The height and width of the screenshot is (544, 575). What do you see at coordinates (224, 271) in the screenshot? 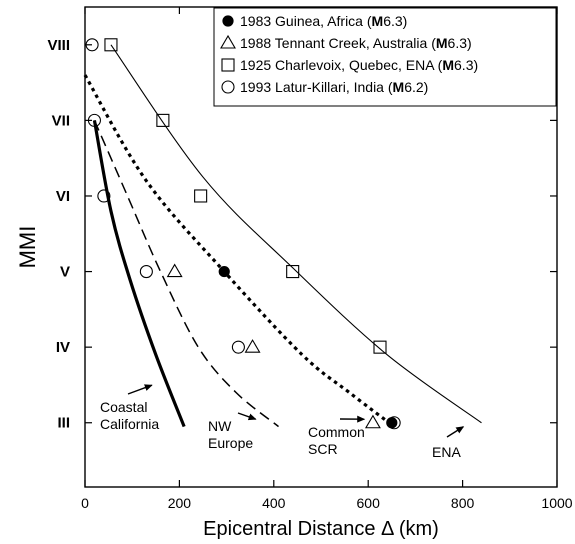
I see `point-filled-circle` at bounding box center [224, 271].